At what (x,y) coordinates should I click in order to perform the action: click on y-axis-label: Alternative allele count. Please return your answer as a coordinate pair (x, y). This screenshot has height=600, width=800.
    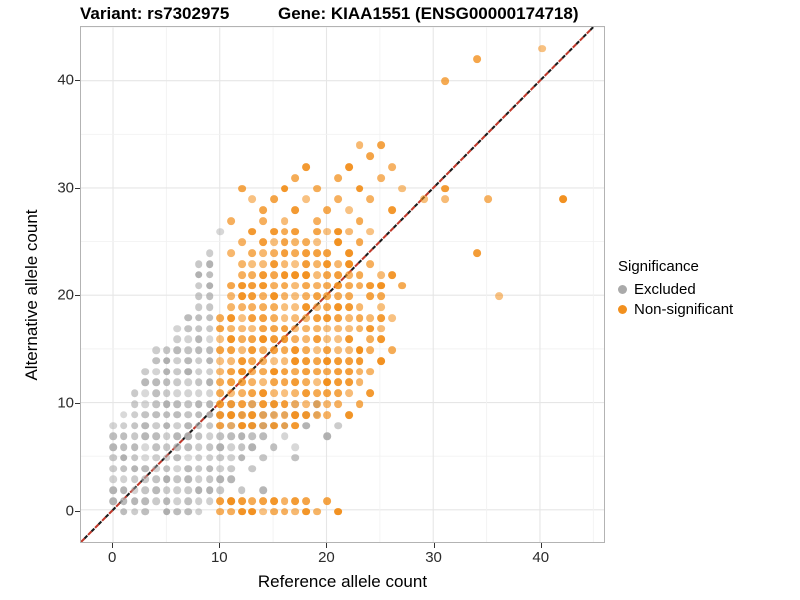
    Looking at the image, I should click on (31, 295).